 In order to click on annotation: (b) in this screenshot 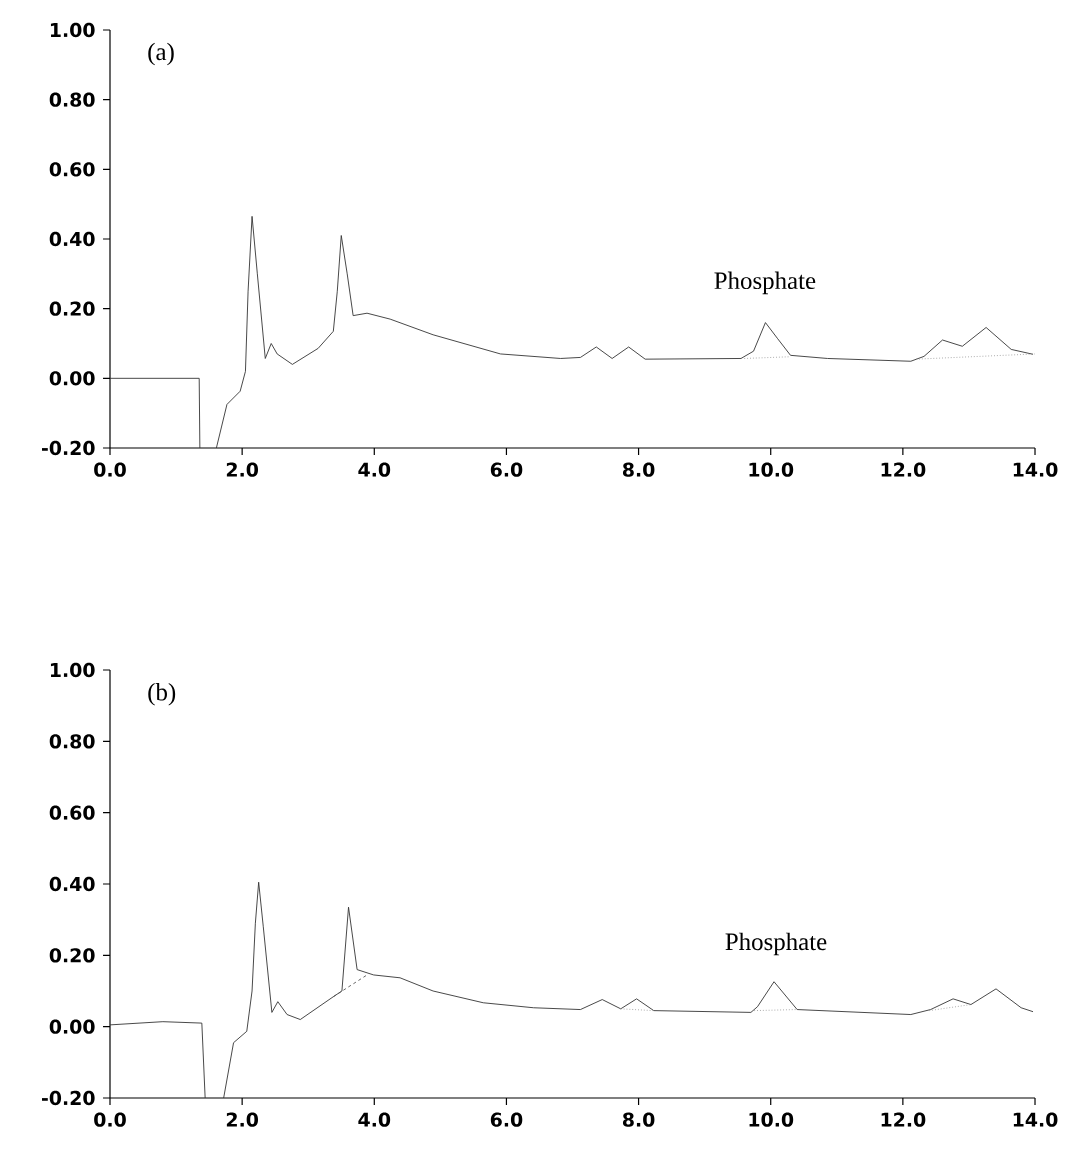, I will do `click(162, 694)`.